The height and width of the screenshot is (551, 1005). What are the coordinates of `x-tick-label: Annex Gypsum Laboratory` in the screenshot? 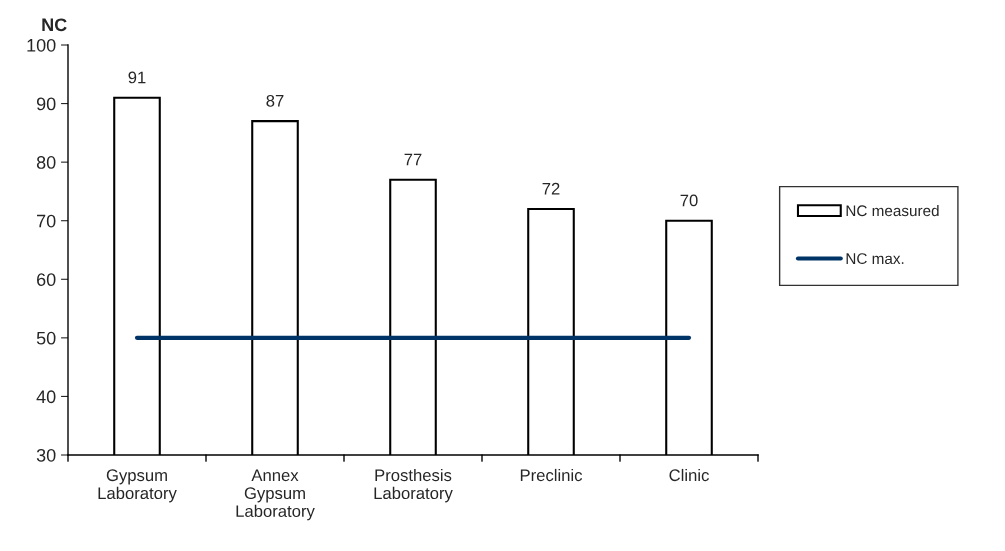 It's located at (275, 495).